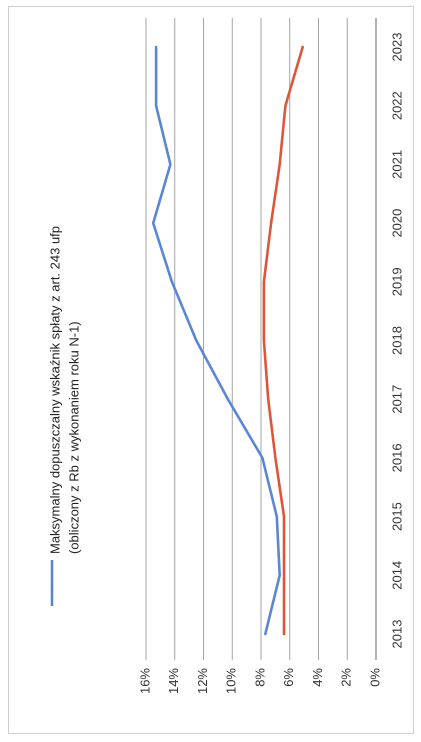 The image size is (421, 742). What do you see at coordinates (396, 399) in the screenshot?
I see `x-tick-label: 2017` at bounding box center [396, 399].